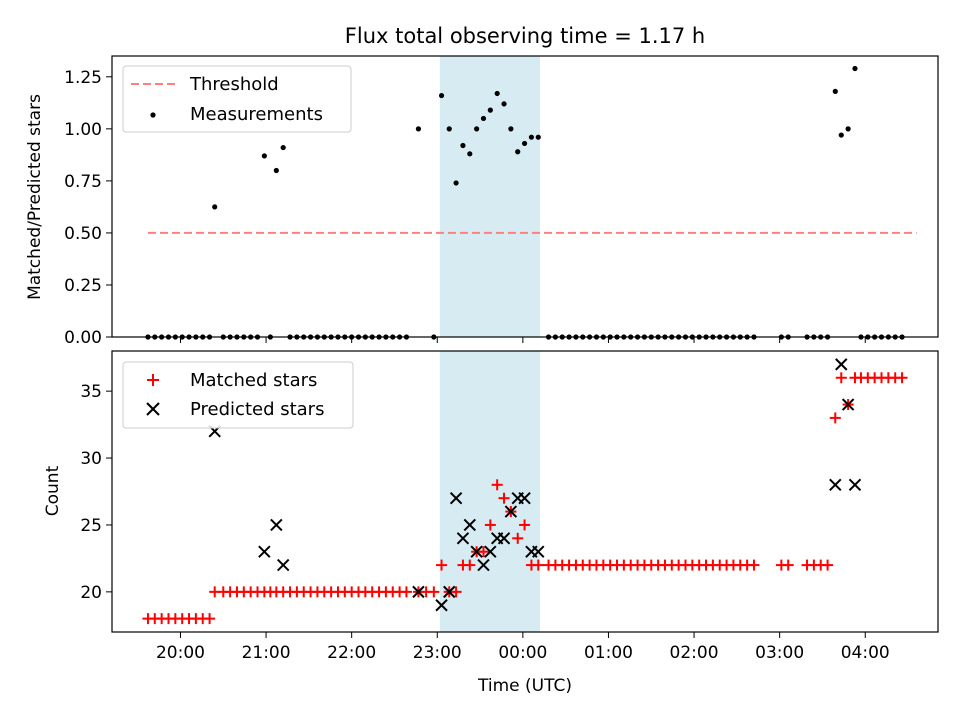 The height and width of the screenshot is (720, 960). What do you see at coordinates (83, 182) in the screenshot?
I see `top-ytick-label: 0.75` at bounding box center [83, 182].